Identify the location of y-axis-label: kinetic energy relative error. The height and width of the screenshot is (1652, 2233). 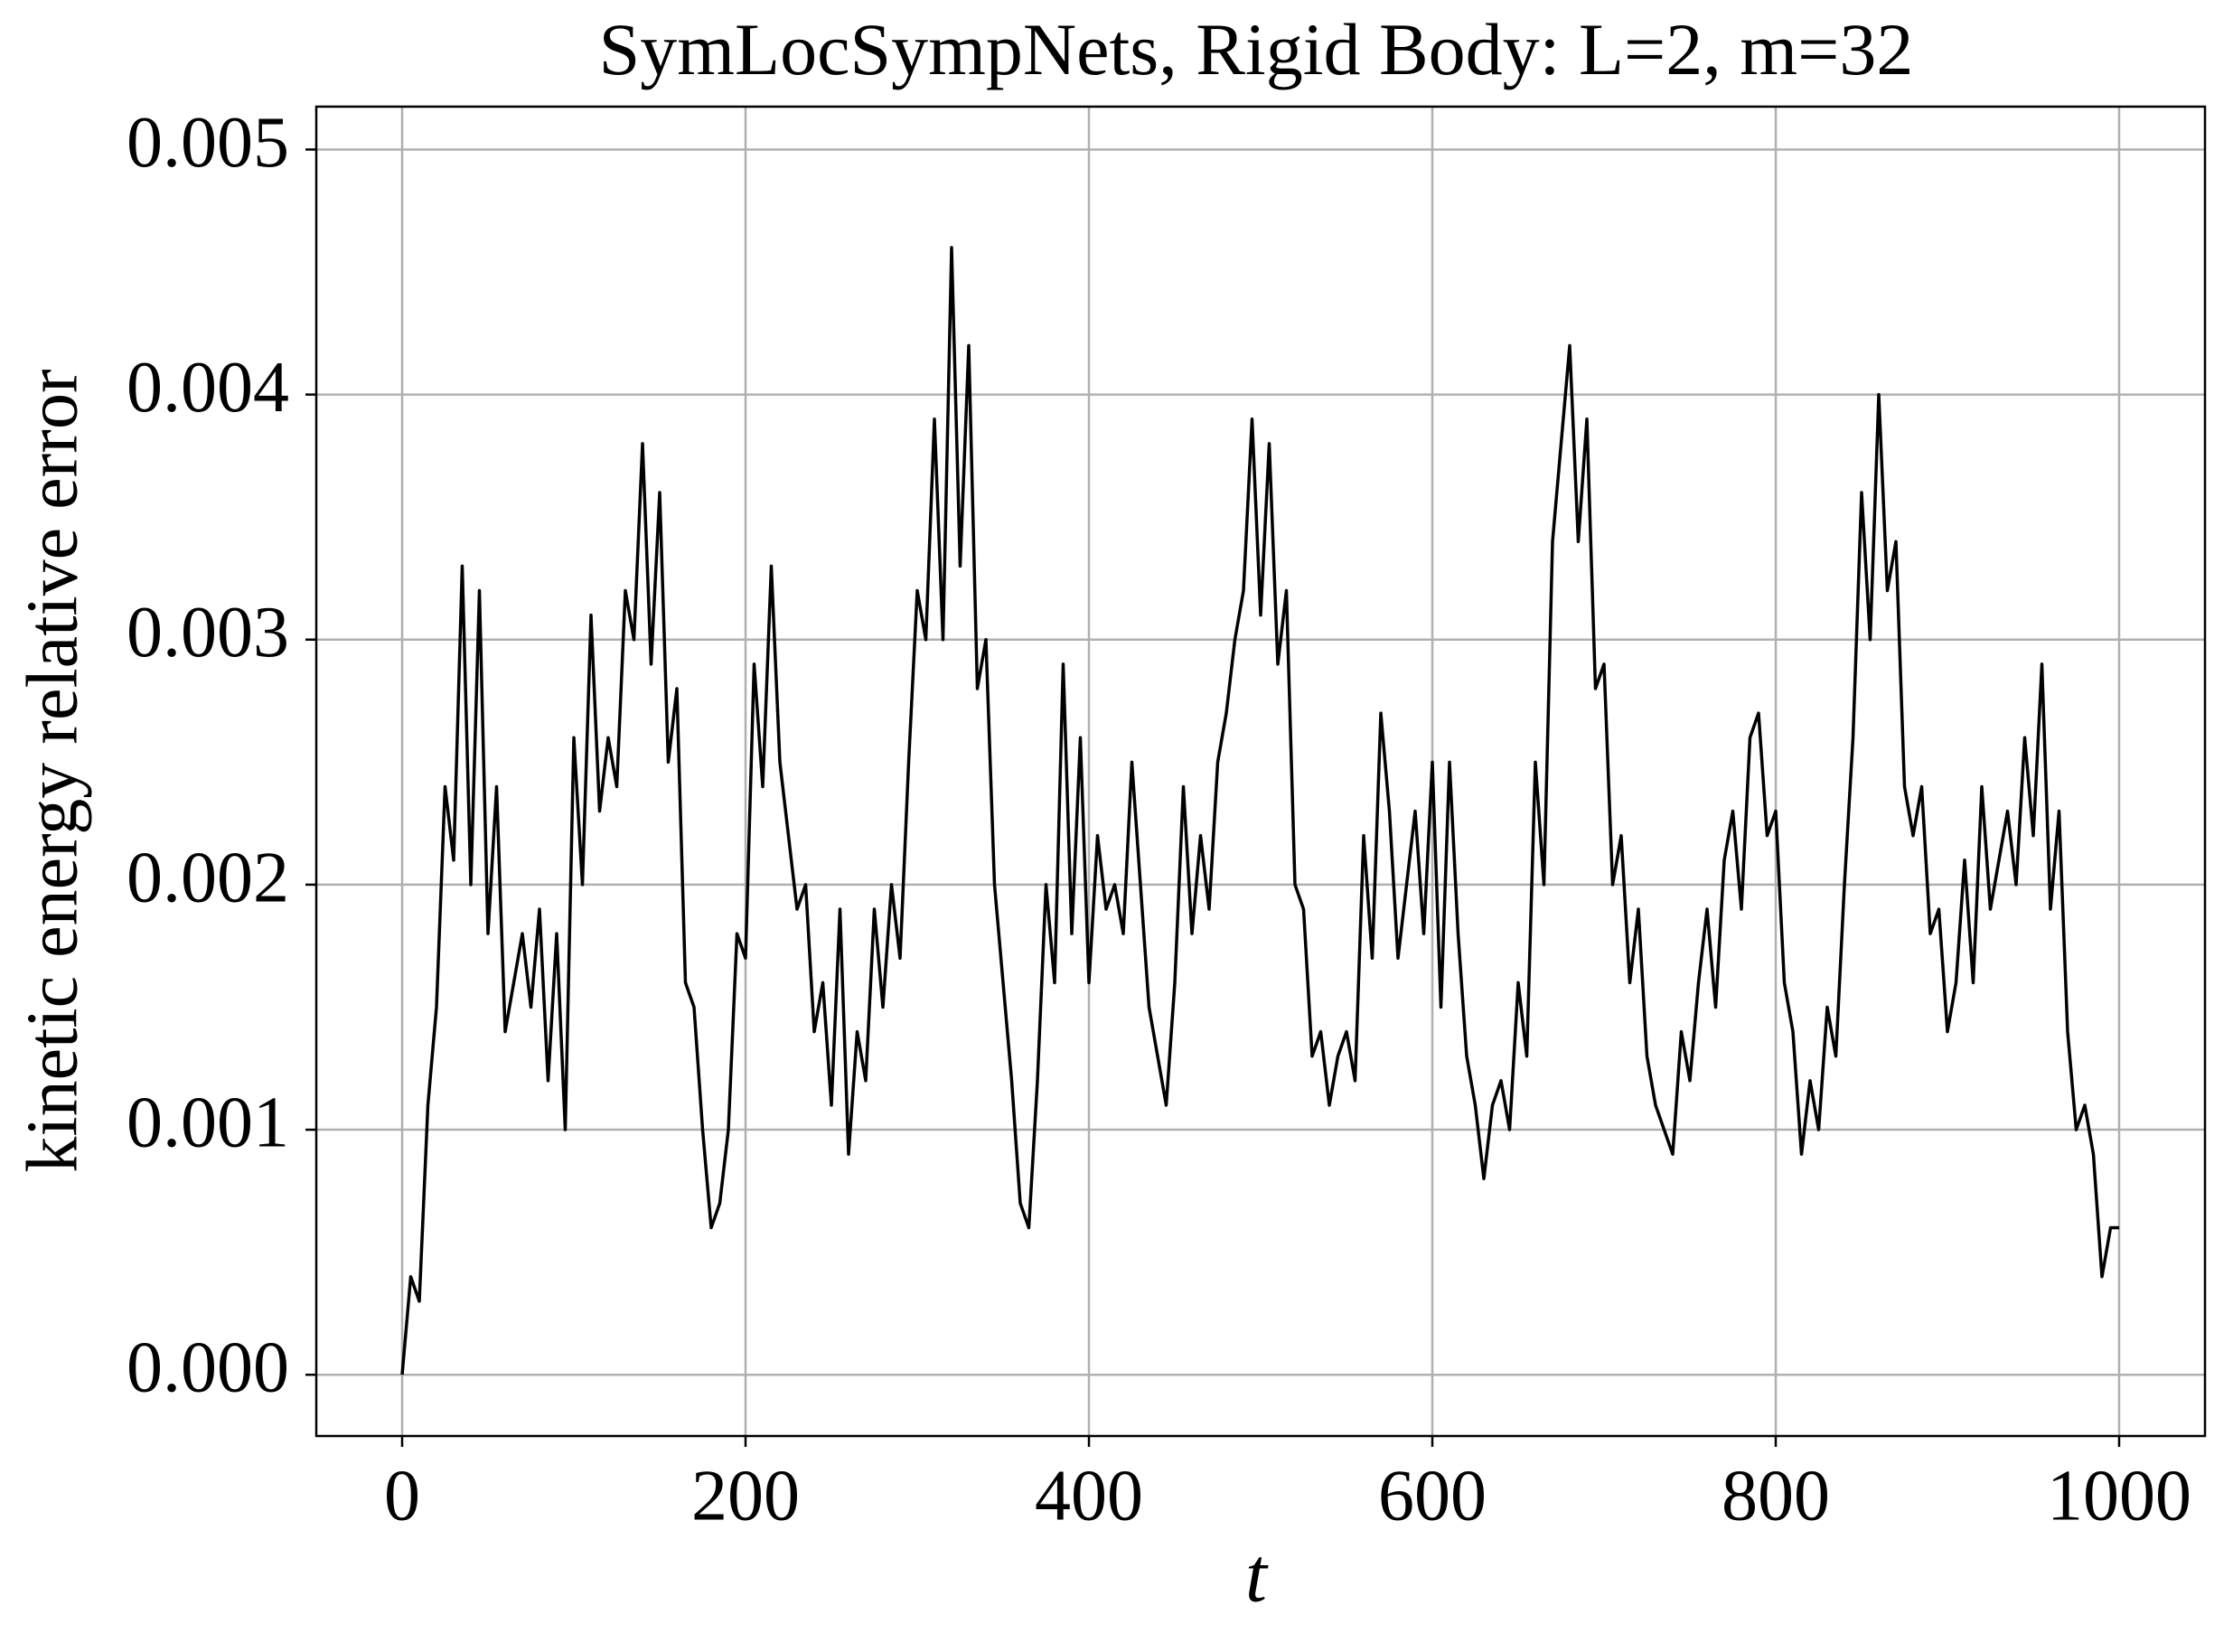
(52, 770).